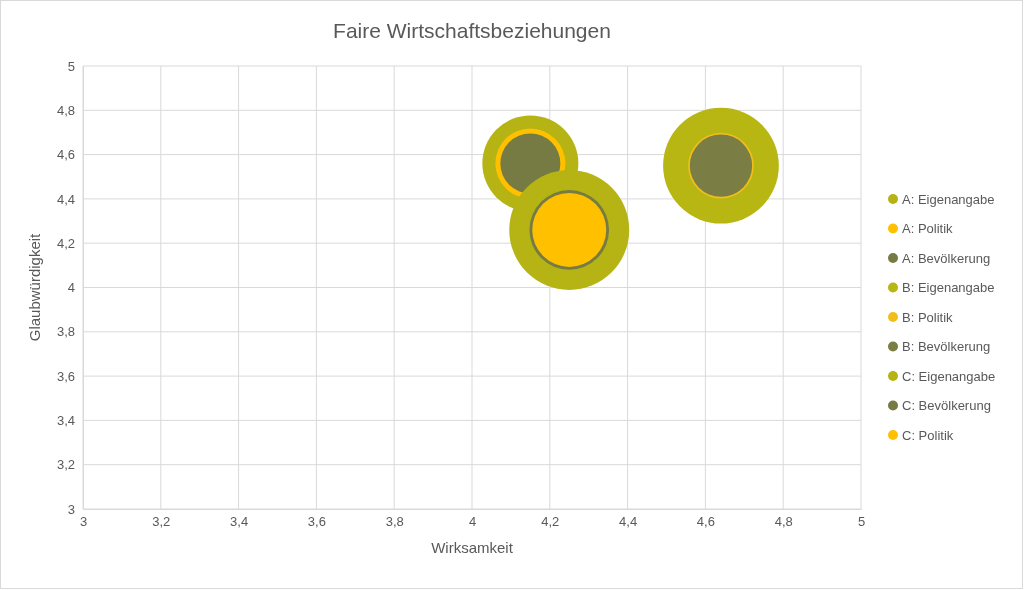 This screenshot has height=590, width=1024. Describe the element at coordinates (394, 522) in the screenshot. I see `x-tick-label: 3,8` at that location.